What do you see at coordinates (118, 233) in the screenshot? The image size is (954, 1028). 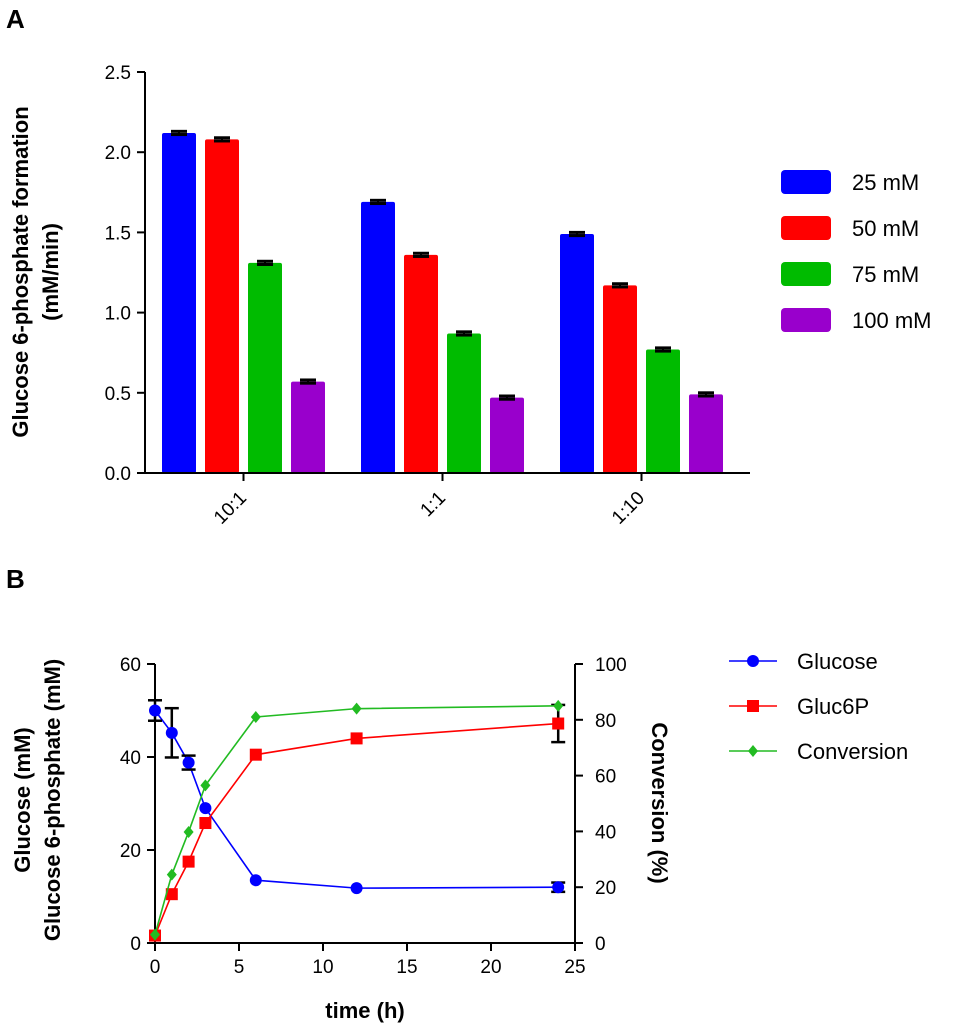 I see `panel-a-y-tick-label: 1.5` at bounding box center [118, 233].